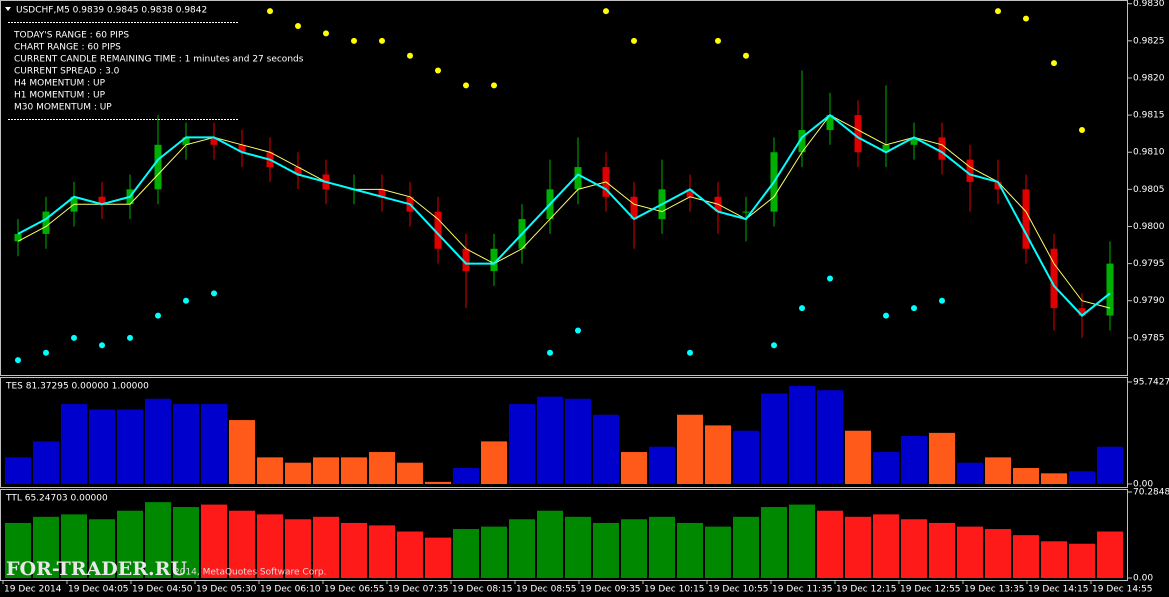 Image resolution: width=1169 pixels, height=597 pixels. Describe the element at coordinates (1058, 590) in the screenshot. I see `time-label: 19 Dec 14:15` at that location.